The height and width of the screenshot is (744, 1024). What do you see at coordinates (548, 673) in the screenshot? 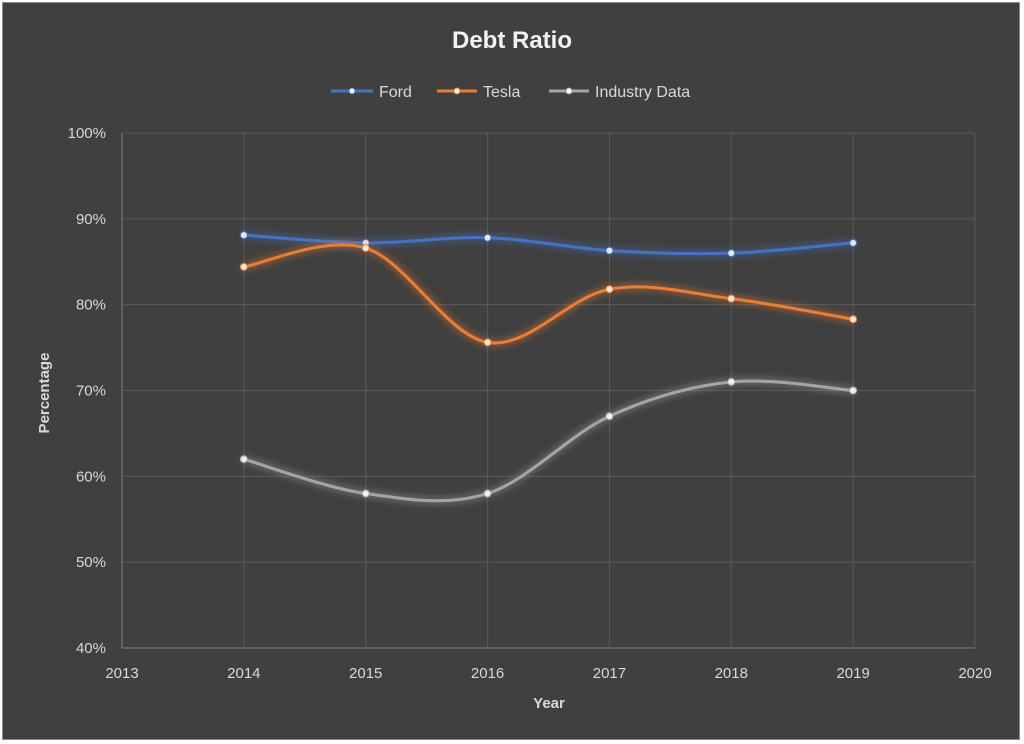
I see `x-axis-ticks: 2013 2014 2015 2016 2017 2018 2019 2020` at bounding box center [548, 673].